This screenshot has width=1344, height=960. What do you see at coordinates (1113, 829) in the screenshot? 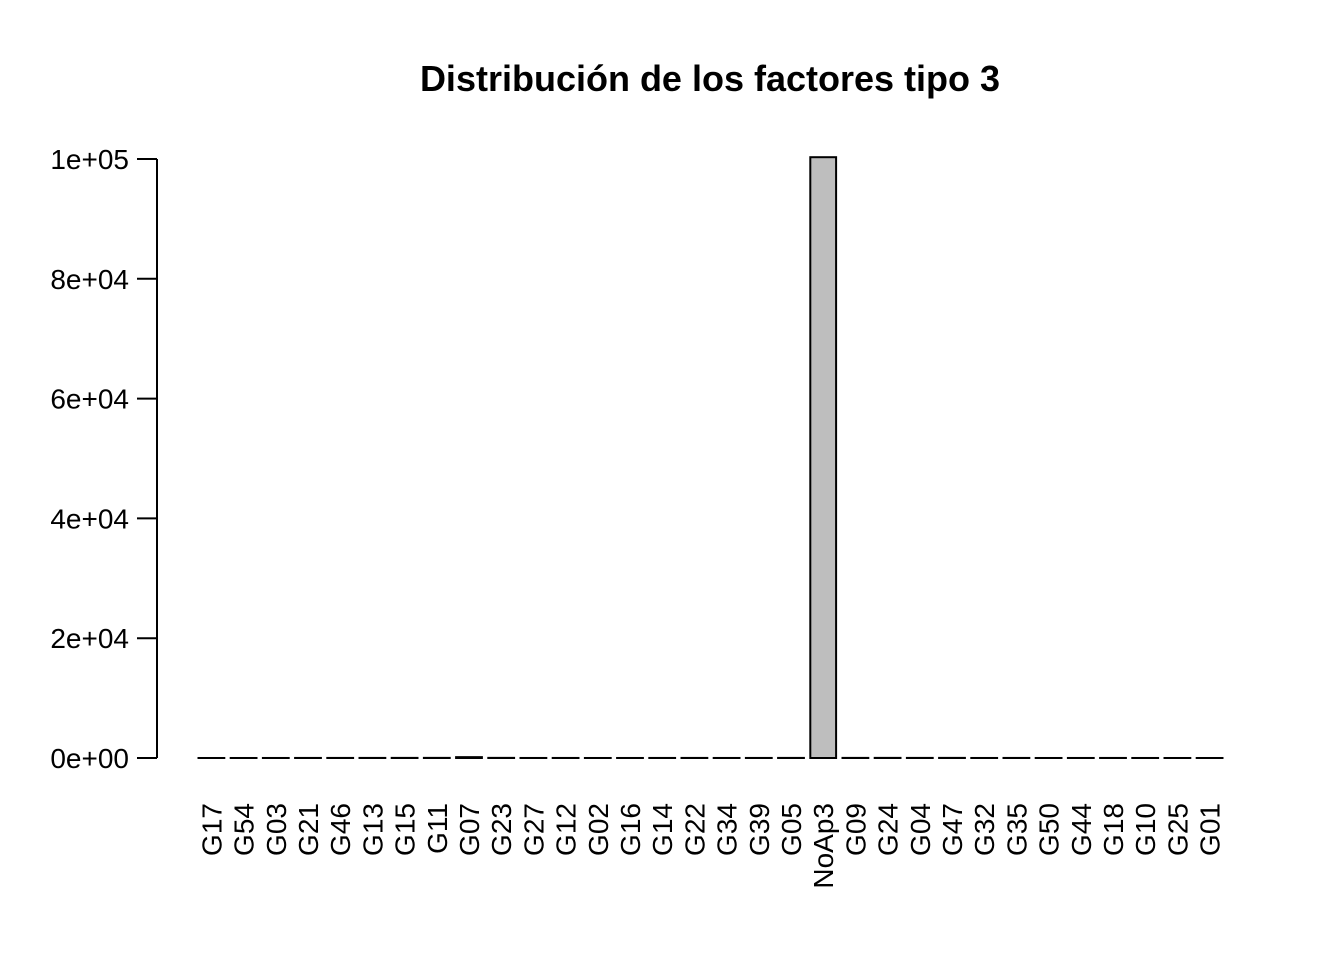
I see `x-category-label: G18` at bounding box center [1113, 829].